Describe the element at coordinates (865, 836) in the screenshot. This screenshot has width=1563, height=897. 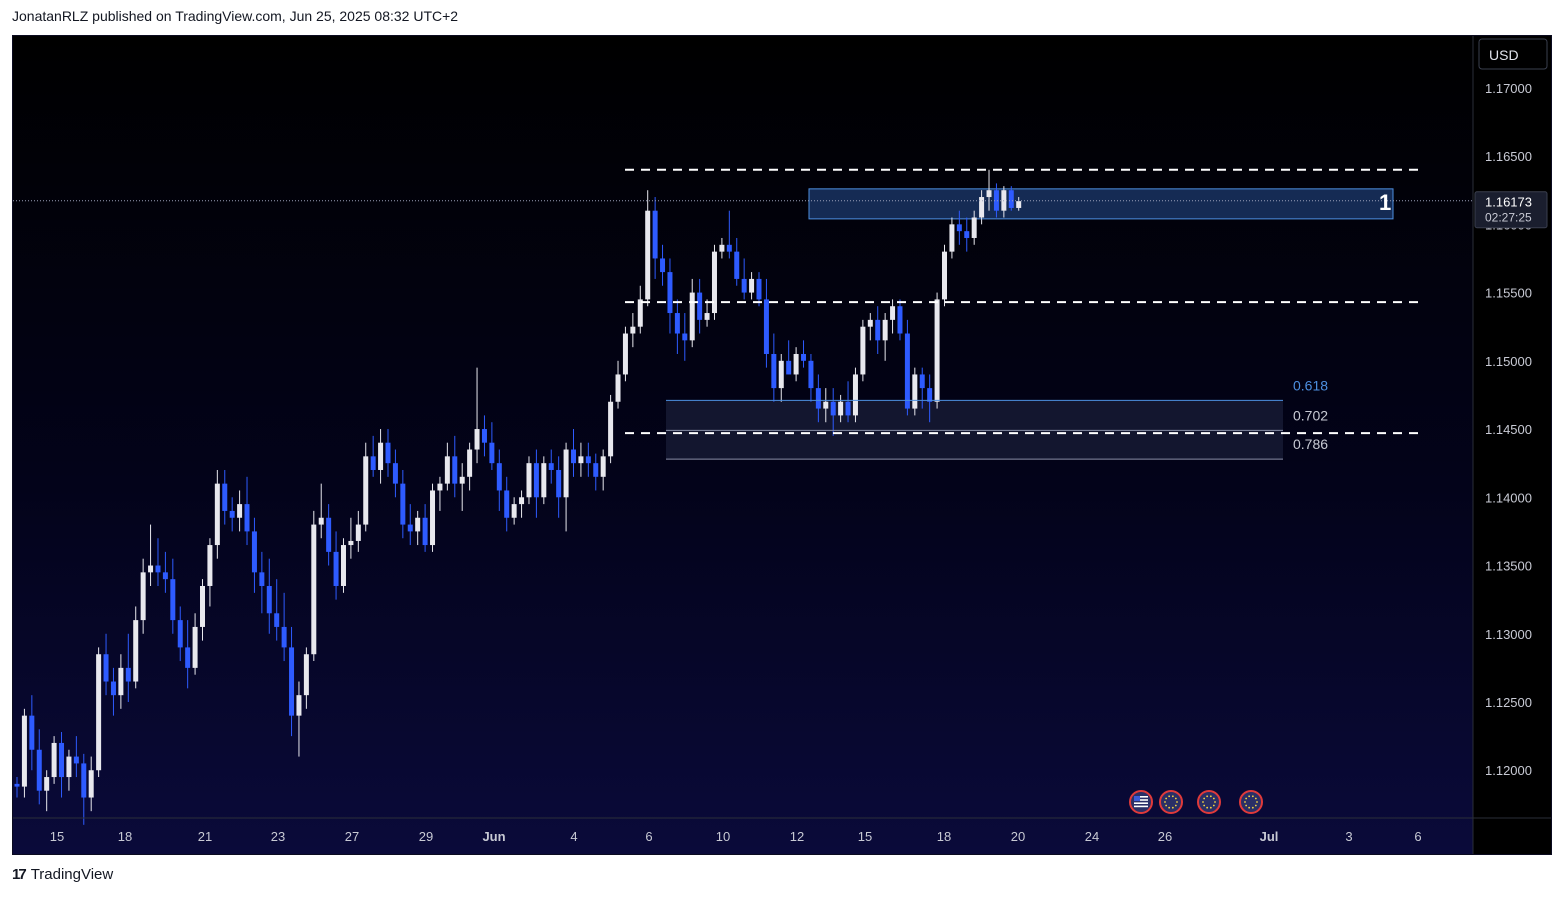
I see `time-tick-label: 15` at that location.